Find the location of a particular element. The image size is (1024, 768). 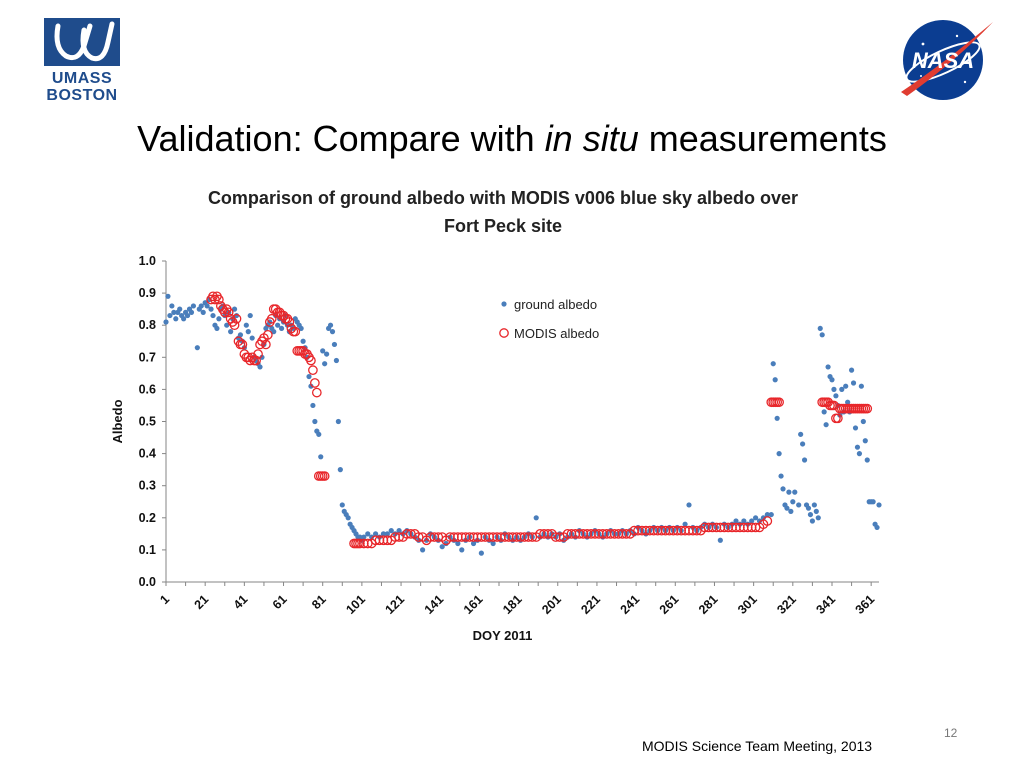

legend-marker-ground is located at coordinates (504, 304).